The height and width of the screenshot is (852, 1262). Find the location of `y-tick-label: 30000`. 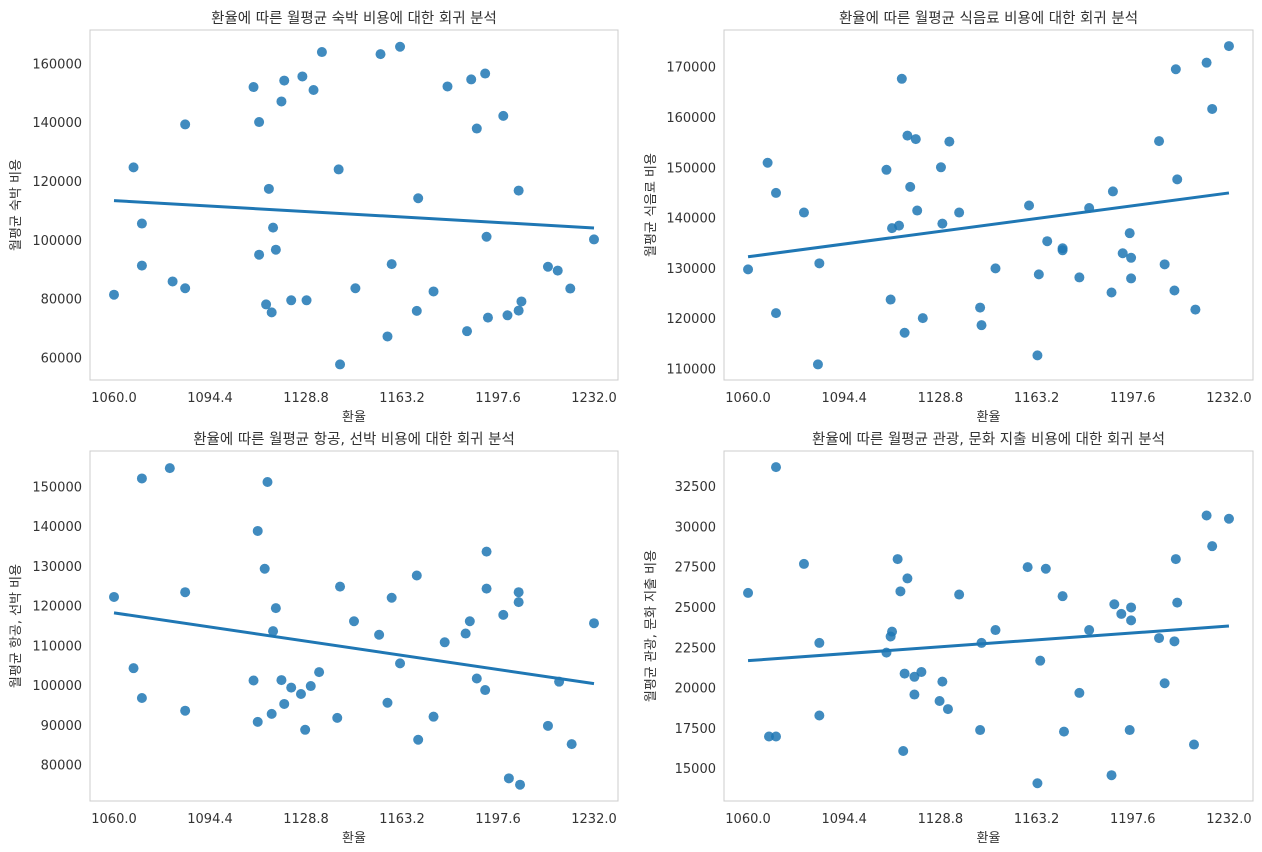

y-tick-label: 30000 is located at coordinates (695, 527).